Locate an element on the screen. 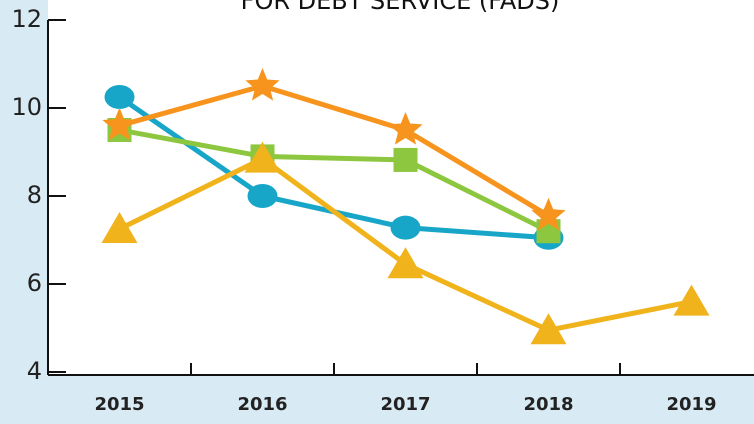 Image resolution: width=754 pixels, height=424 pixels. series-line is located at coordinates (334, 180).